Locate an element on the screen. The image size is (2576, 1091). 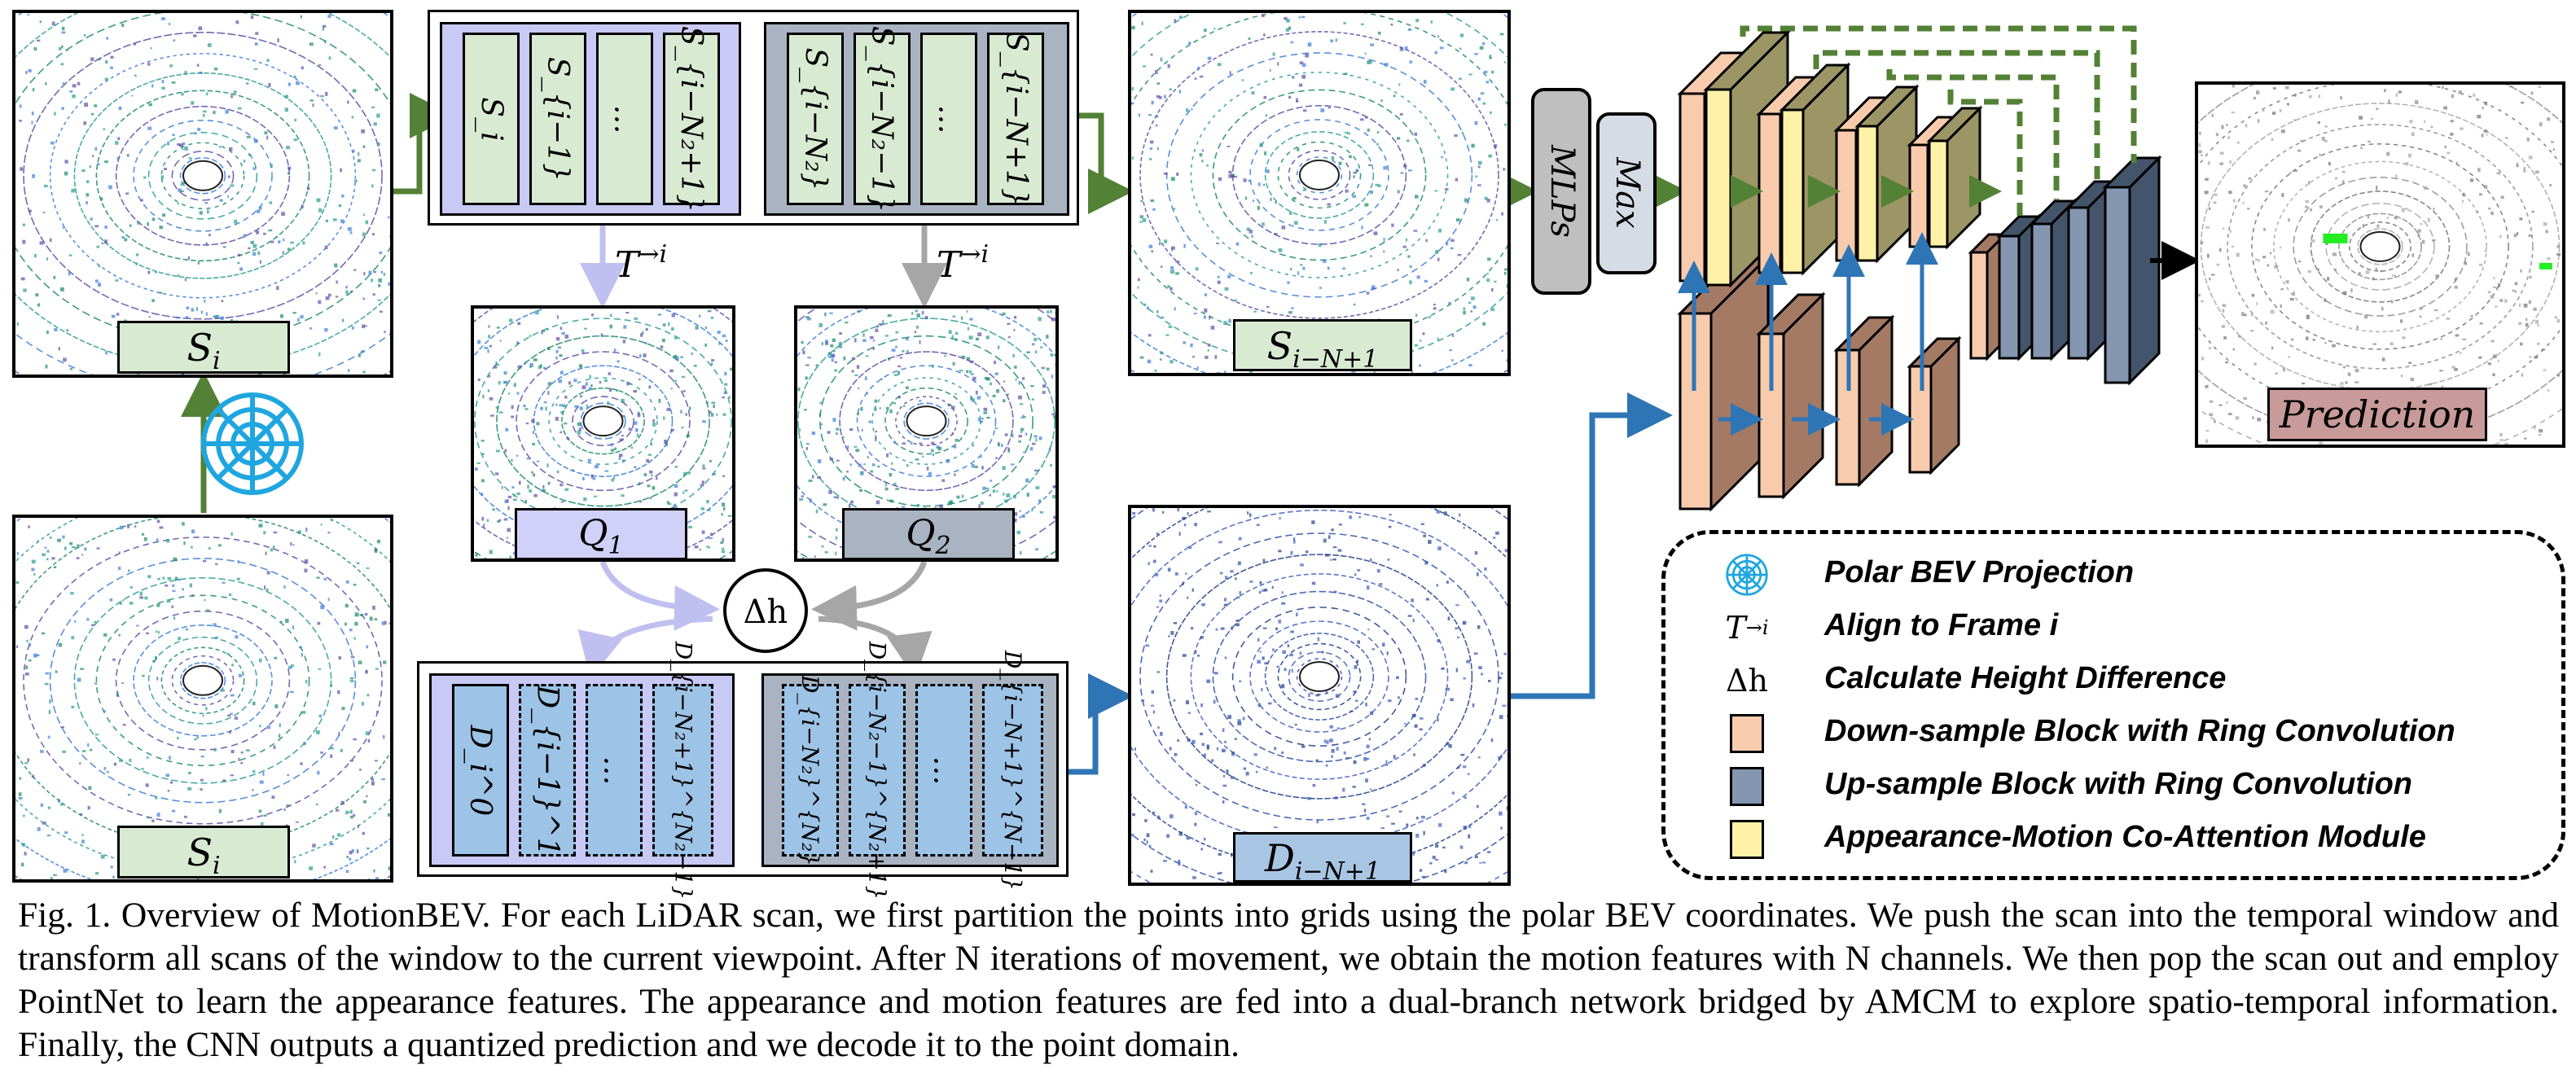
motion-window-bottom-purple: D_i^0 D_{i−1}^1 … D_{i−N₂+1}^{N₂−1} is located at coordinates (582, 771).